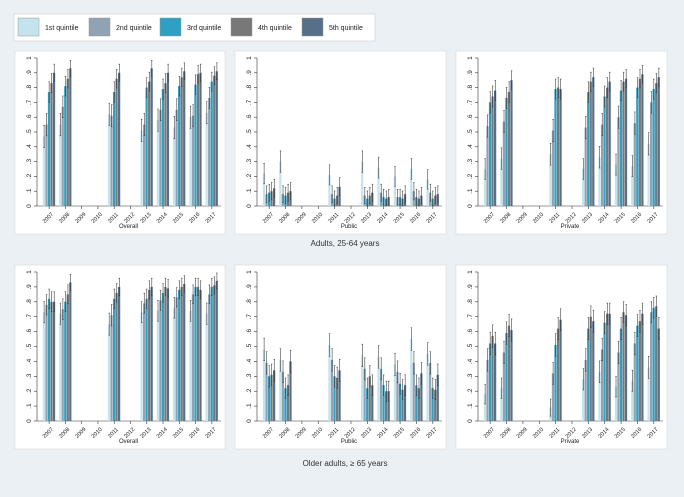 The height and width of the screenshot is (497, 684). Describe the element at coordinates (345, 463) in the screenshot. I see `row-title-older-adults: Older adults, ≥ 65 years` at that location.